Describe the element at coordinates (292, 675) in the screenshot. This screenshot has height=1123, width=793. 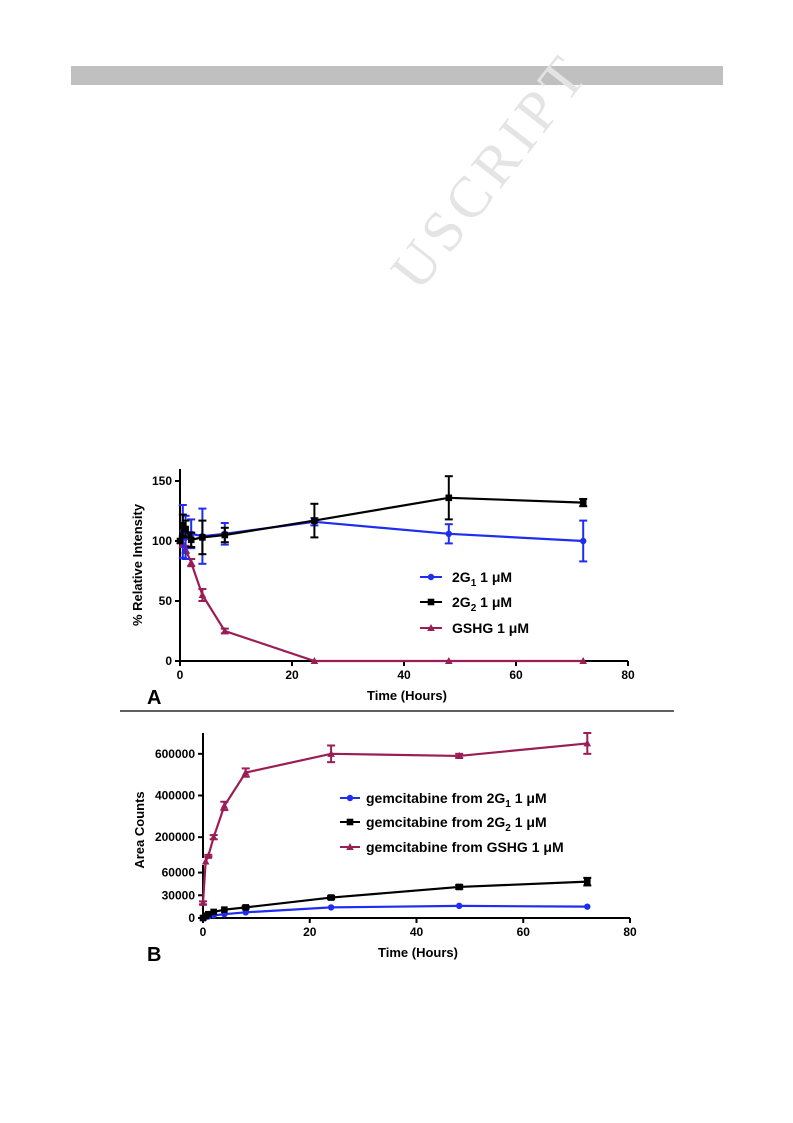
I see `a-x-tick-label: 20` at that location.